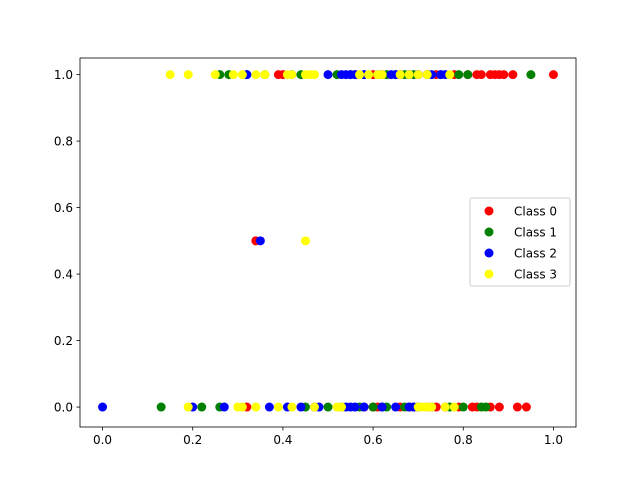  I want to click on y-tick-label: 0.0, so click(63, 408).